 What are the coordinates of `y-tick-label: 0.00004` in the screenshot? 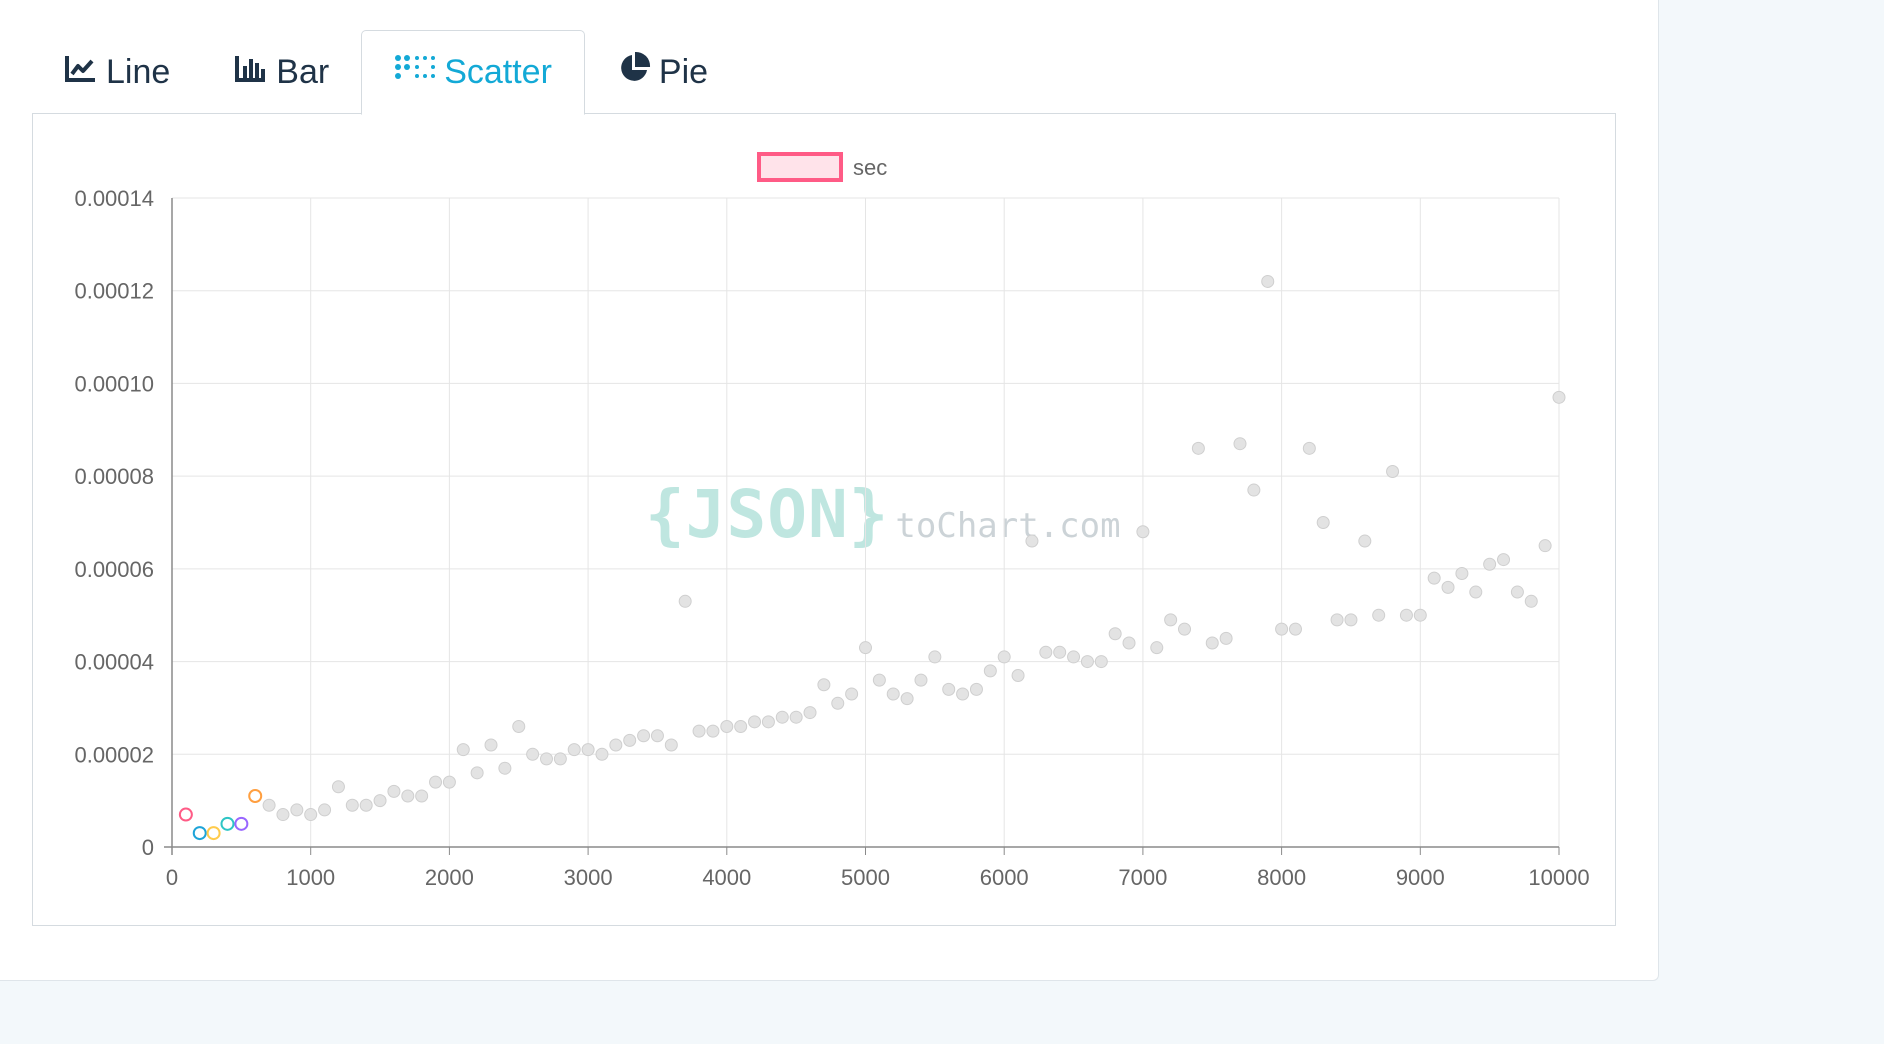 It's located at (114, 662).